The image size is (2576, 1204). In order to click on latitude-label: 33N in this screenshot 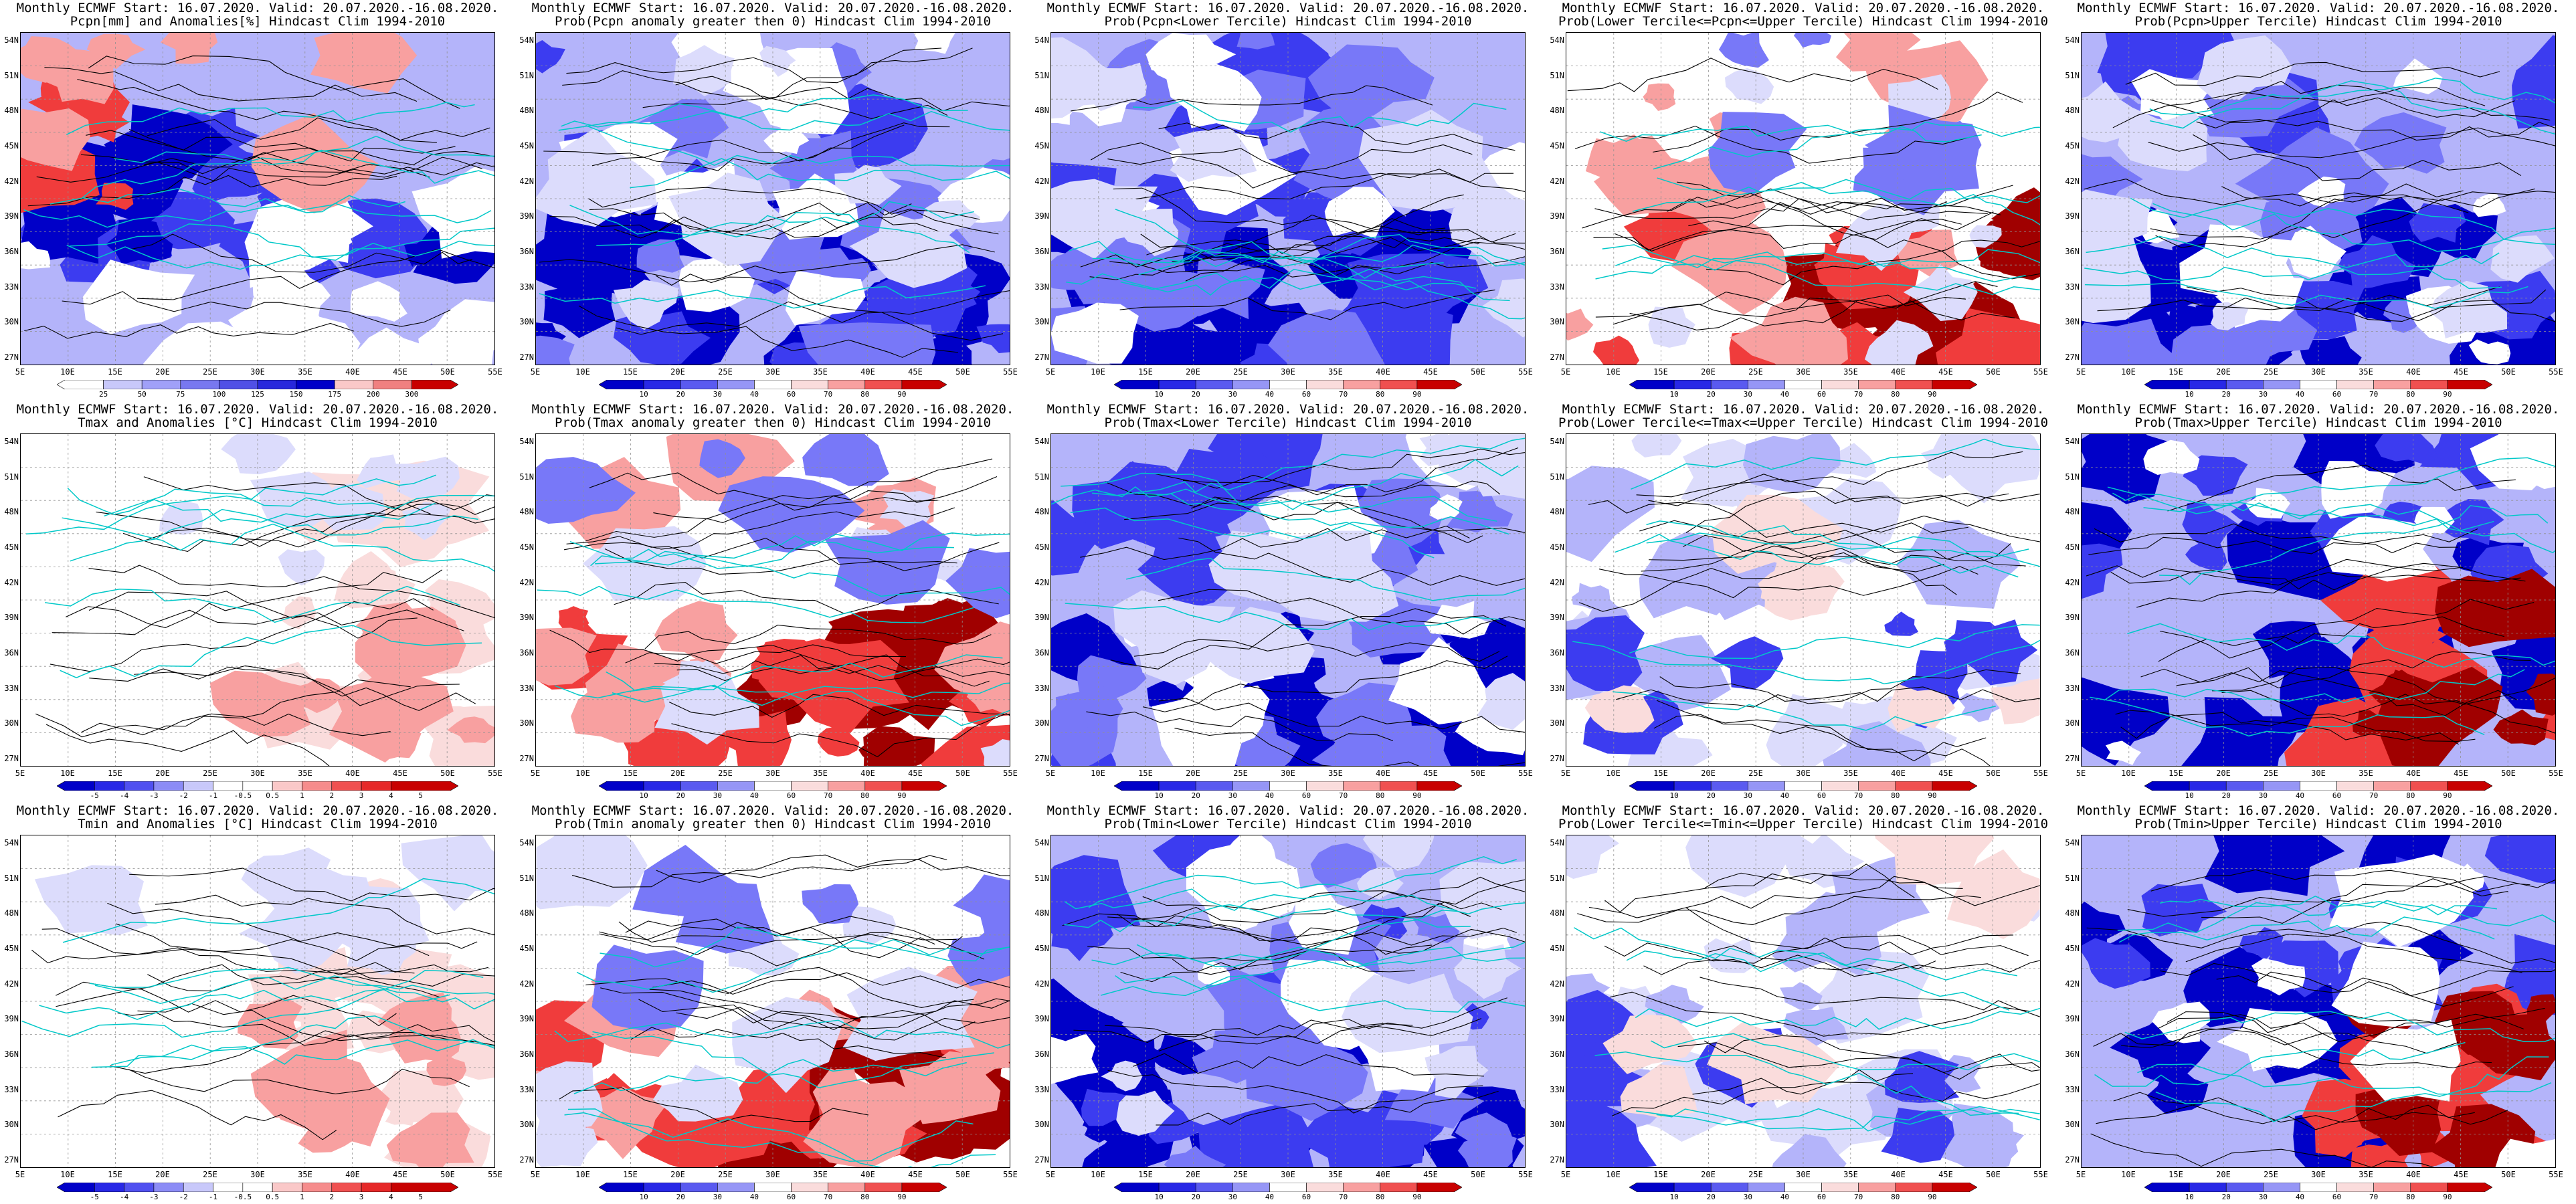, I will do `click(11, 688)`.